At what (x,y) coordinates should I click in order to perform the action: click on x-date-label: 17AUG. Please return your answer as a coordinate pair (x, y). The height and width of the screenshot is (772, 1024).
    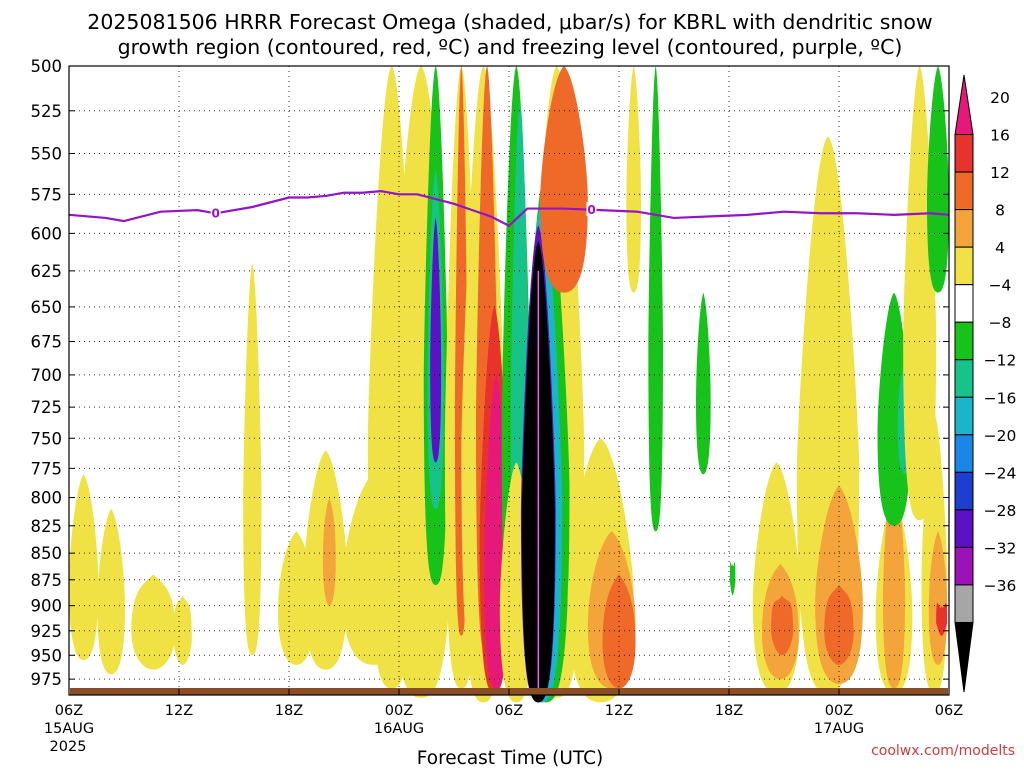
    Looking at the image, I should click on (839, 729).